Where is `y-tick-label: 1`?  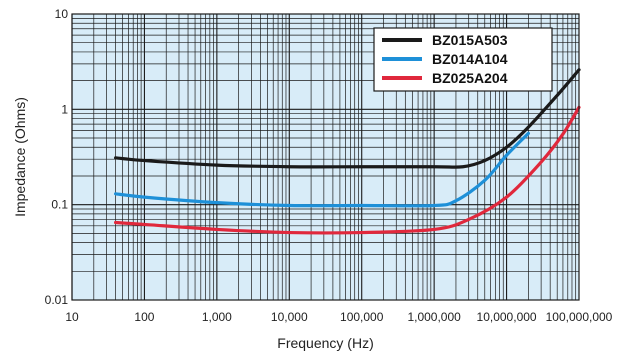 y-tick-label: 1 is located at coordinates (64, 109).